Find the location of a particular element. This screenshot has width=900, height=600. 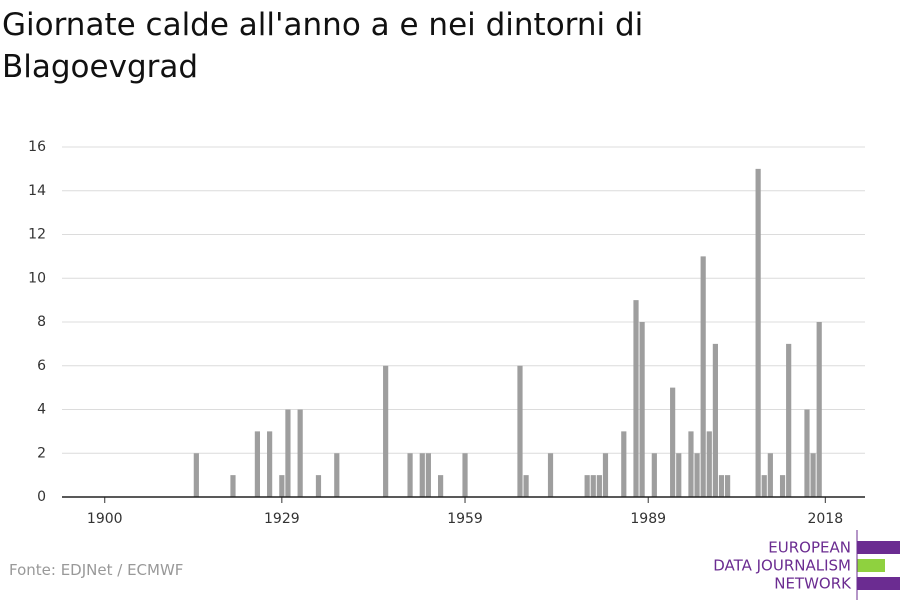

y-tick-label: 4 is located at coordinates (41, 410).